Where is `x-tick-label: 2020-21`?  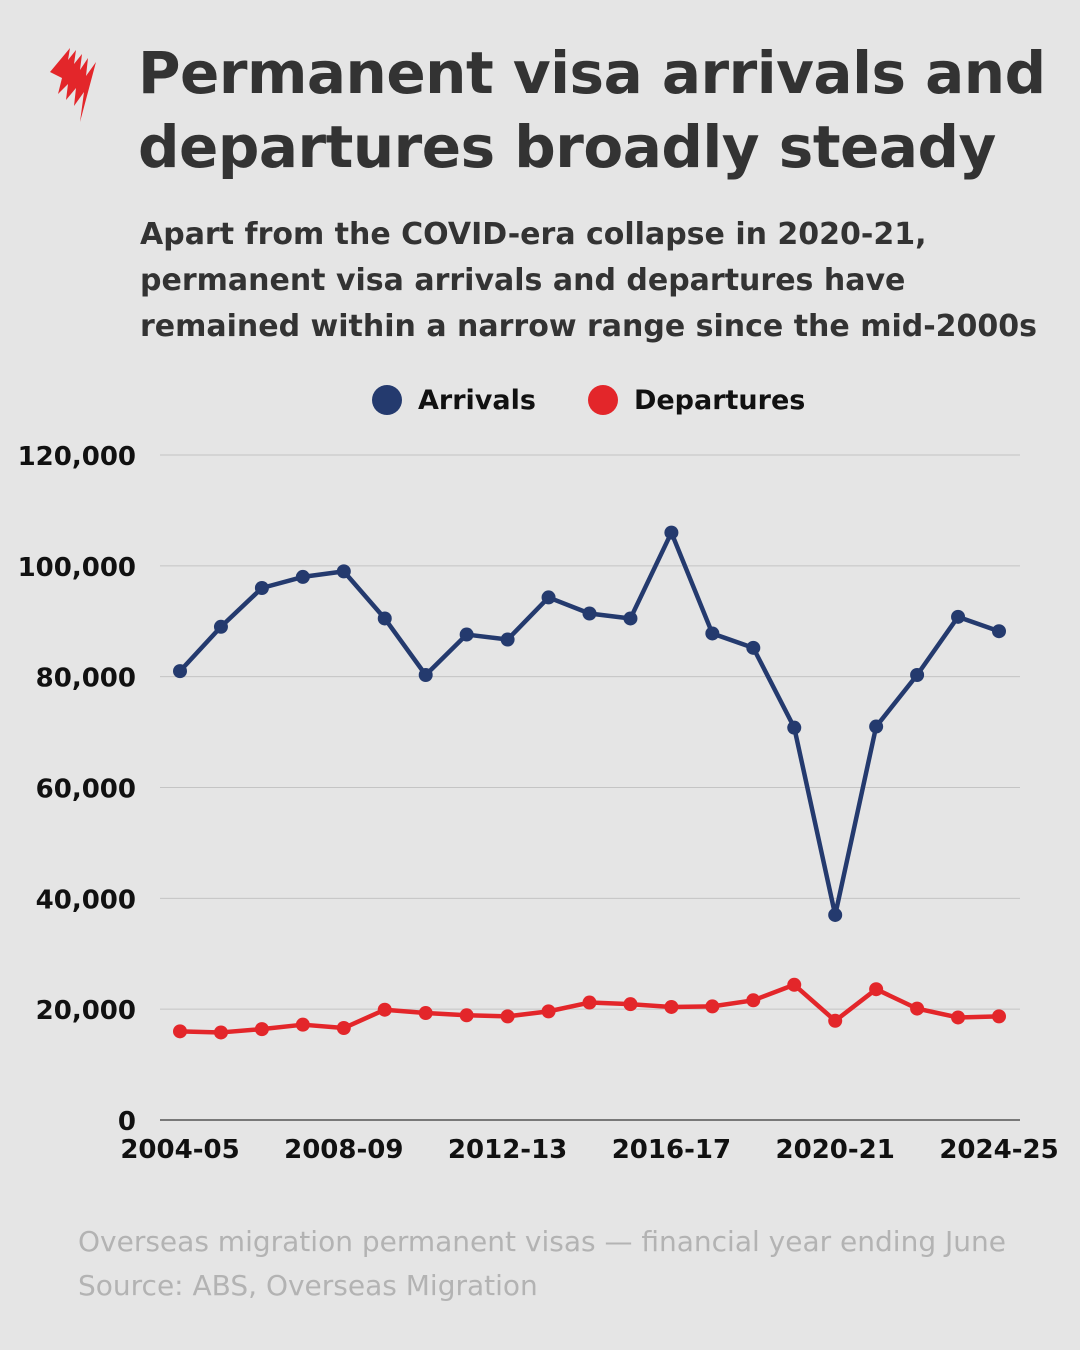
x-tick-label: 2020-21 is located at coordinates (835, 1150).